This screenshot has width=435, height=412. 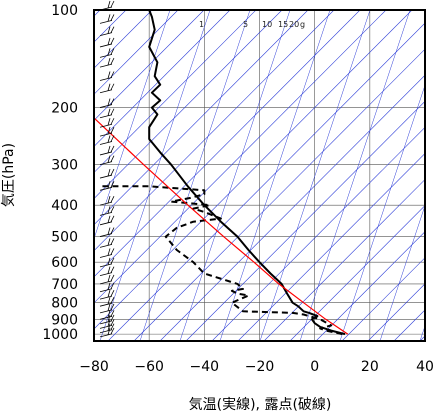 What do you see at coordinates (64, 304) in the screenshot?
I see `y-tick-label: 800` at bounding box center [64, 304].